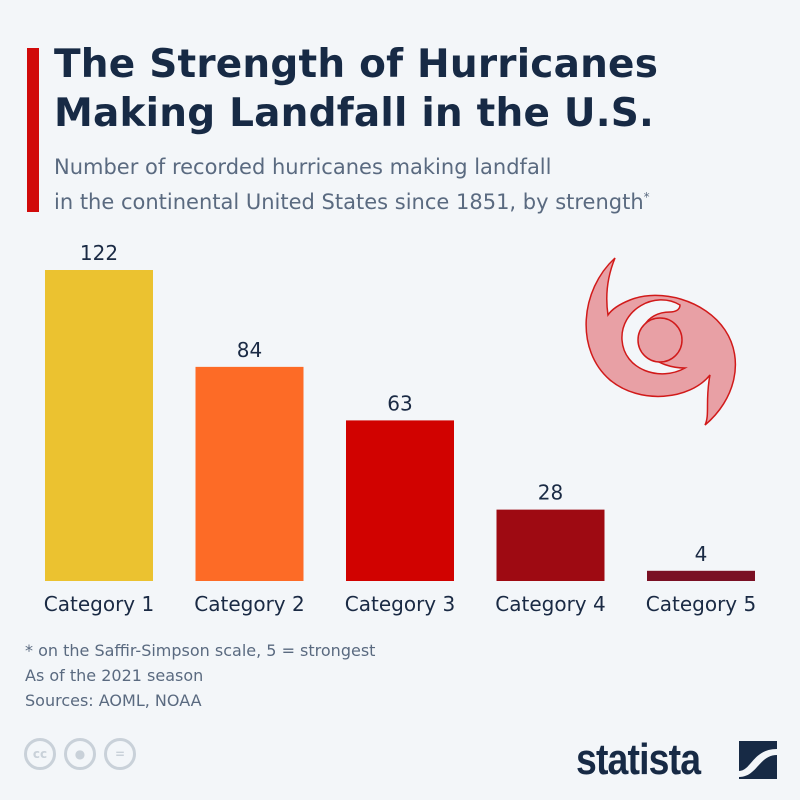 The width and height of the screenshot is (800, 800). I want to click on category-label: Category 2, so click(249, 604).